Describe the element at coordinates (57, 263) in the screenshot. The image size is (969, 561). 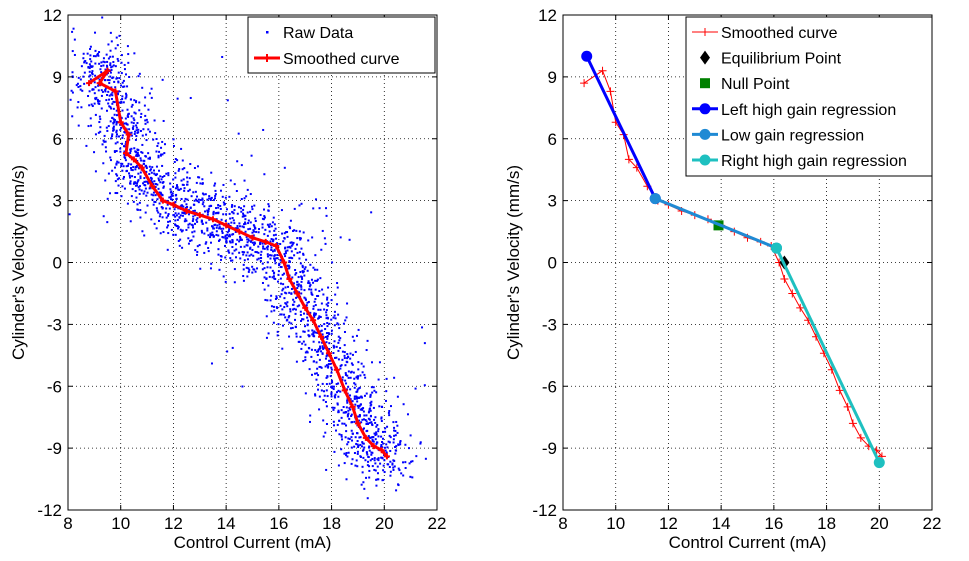
I see `y-tick-label: 0` at that location.